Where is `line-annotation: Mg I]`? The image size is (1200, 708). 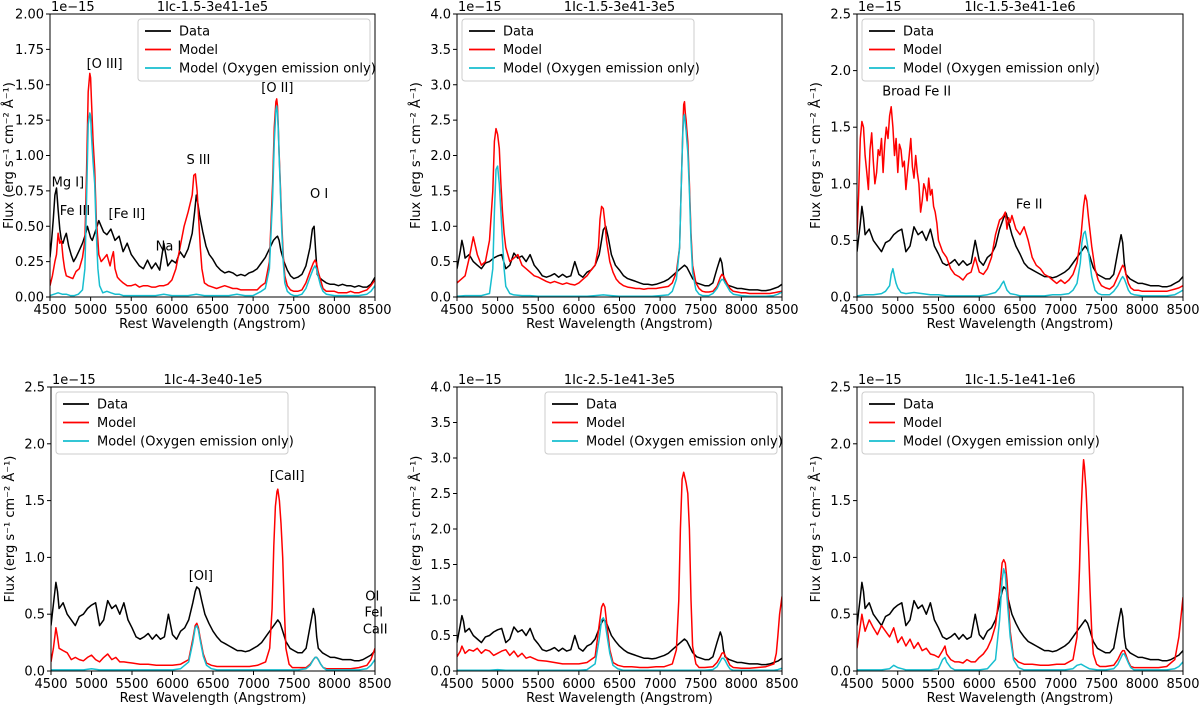
line-annotation: Mg I] is located at coordinates (68, 183).